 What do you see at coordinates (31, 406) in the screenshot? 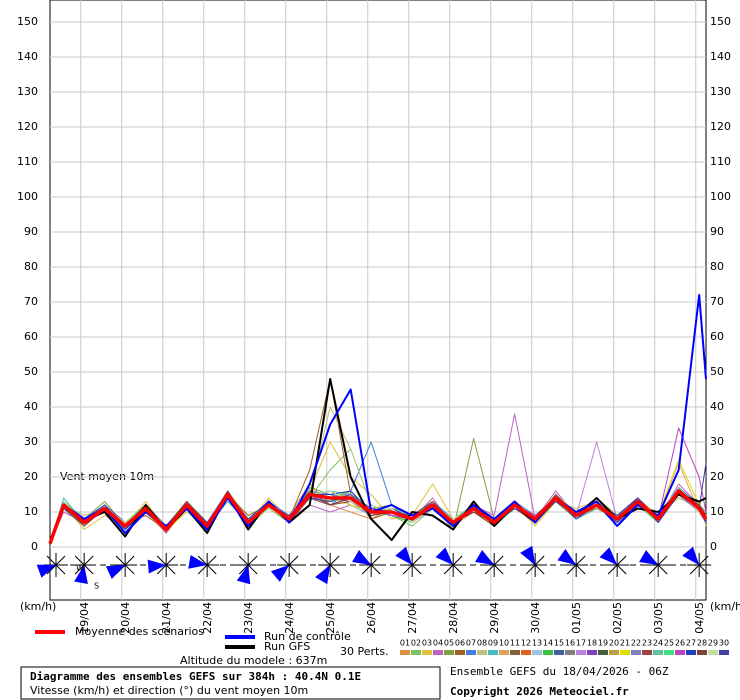
I see `y-tick-label: 40` at bounding box center [31, 406].